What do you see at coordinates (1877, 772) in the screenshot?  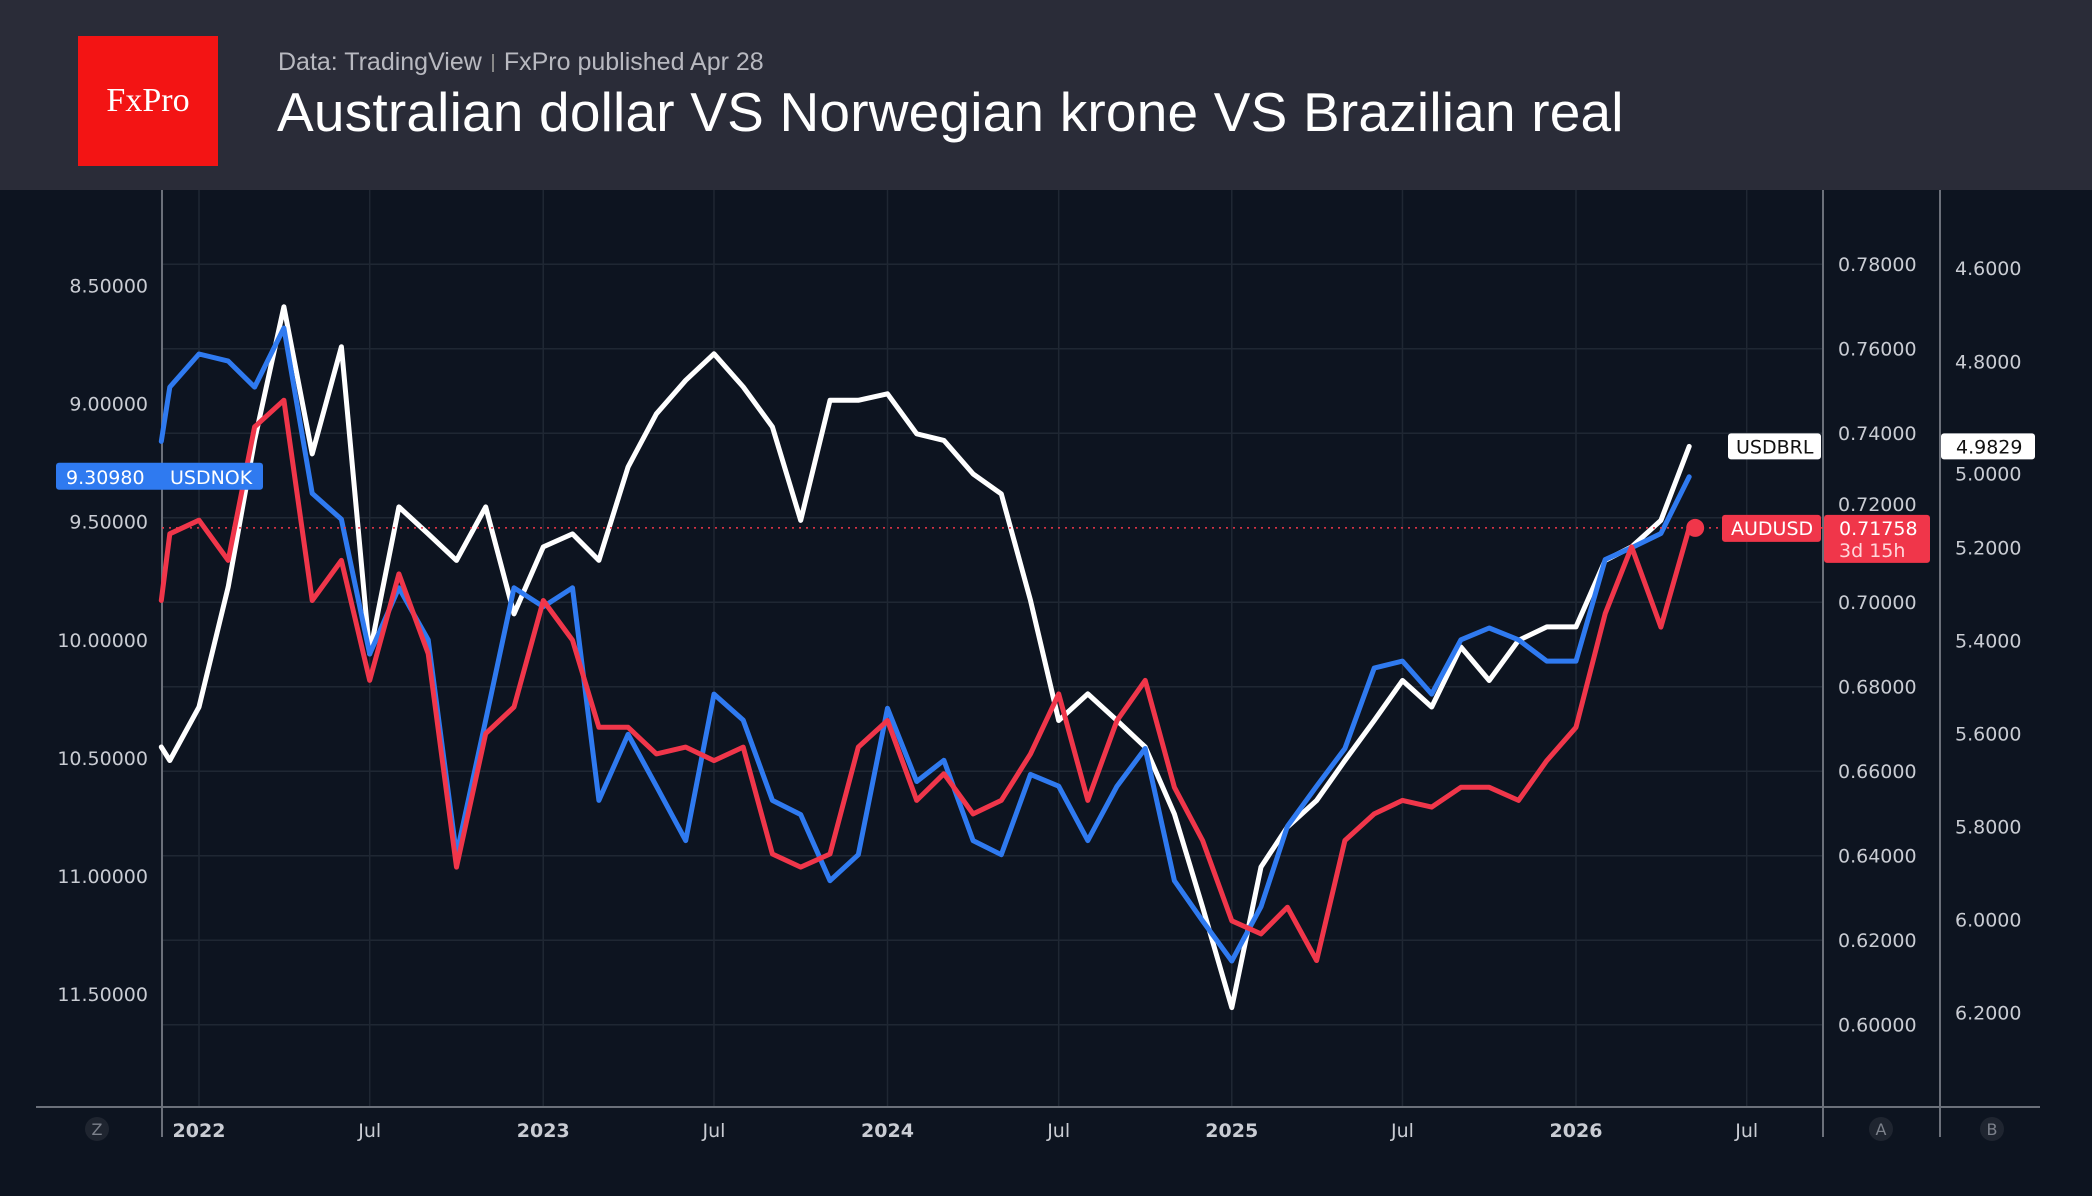 I see `right-a-tick-label: 0.66000` at bounding box center [1877, 772].